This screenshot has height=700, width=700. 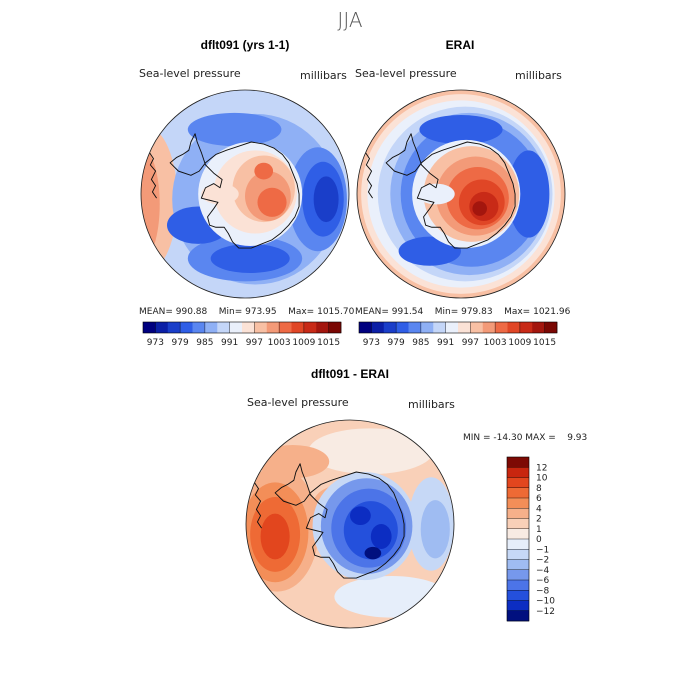 I want to click on panel3-coastline-south-america, so click(x=257, y=505).